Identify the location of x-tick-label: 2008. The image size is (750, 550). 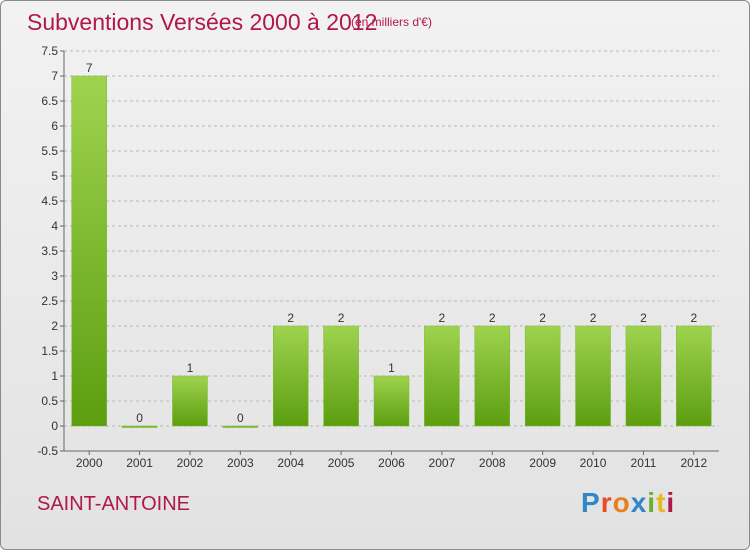
(492, 463).